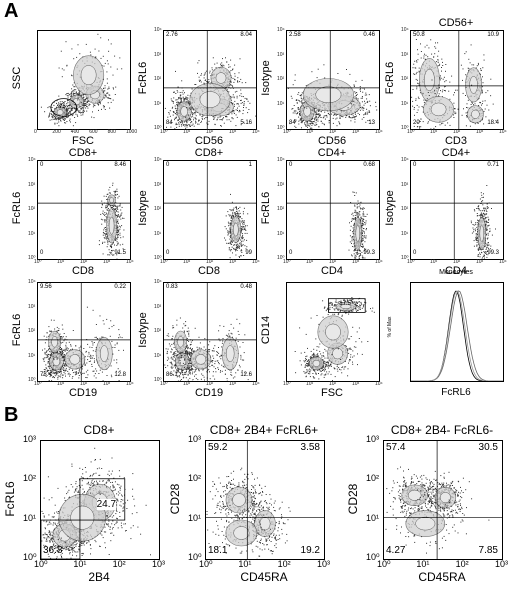 The height and width of the screenshot is (596, 520). I want to click on quadrant-percent: 4.27, so click(396, 550).